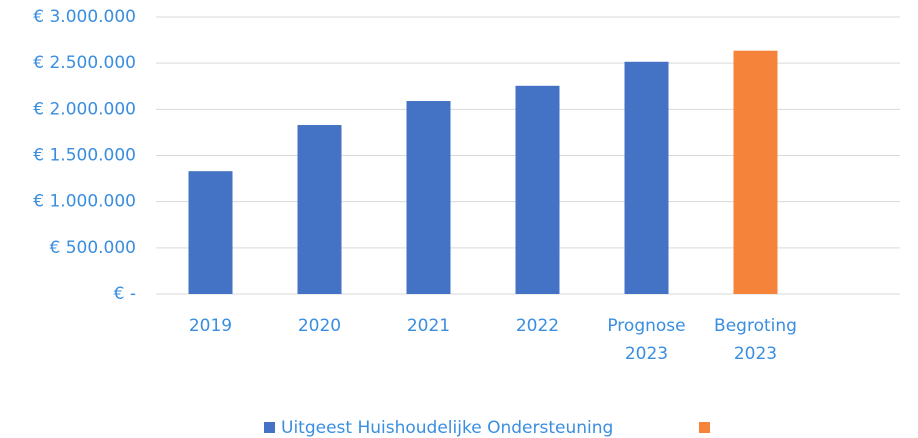  What do you see at coordinates (84, 63) in the screenshot?
I see `y-tick-label: € 2.500.000` at bounding box center [84, 63].